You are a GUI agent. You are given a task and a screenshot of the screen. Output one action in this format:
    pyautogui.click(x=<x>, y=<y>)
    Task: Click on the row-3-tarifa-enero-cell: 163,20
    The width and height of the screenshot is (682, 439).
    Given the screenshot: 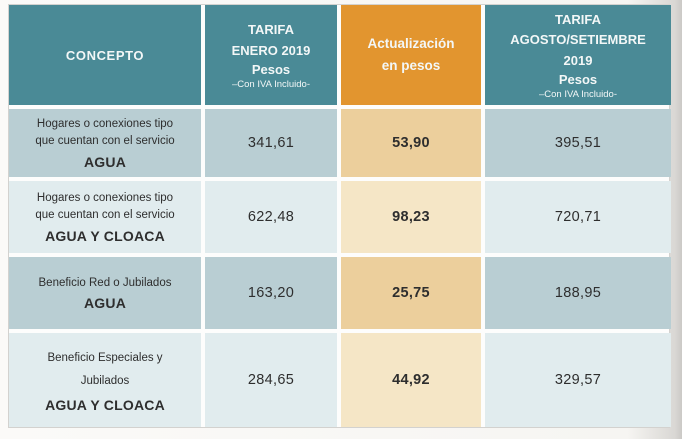 What is the action you would take?
    pyautogui.click(x=271, y=293)
    